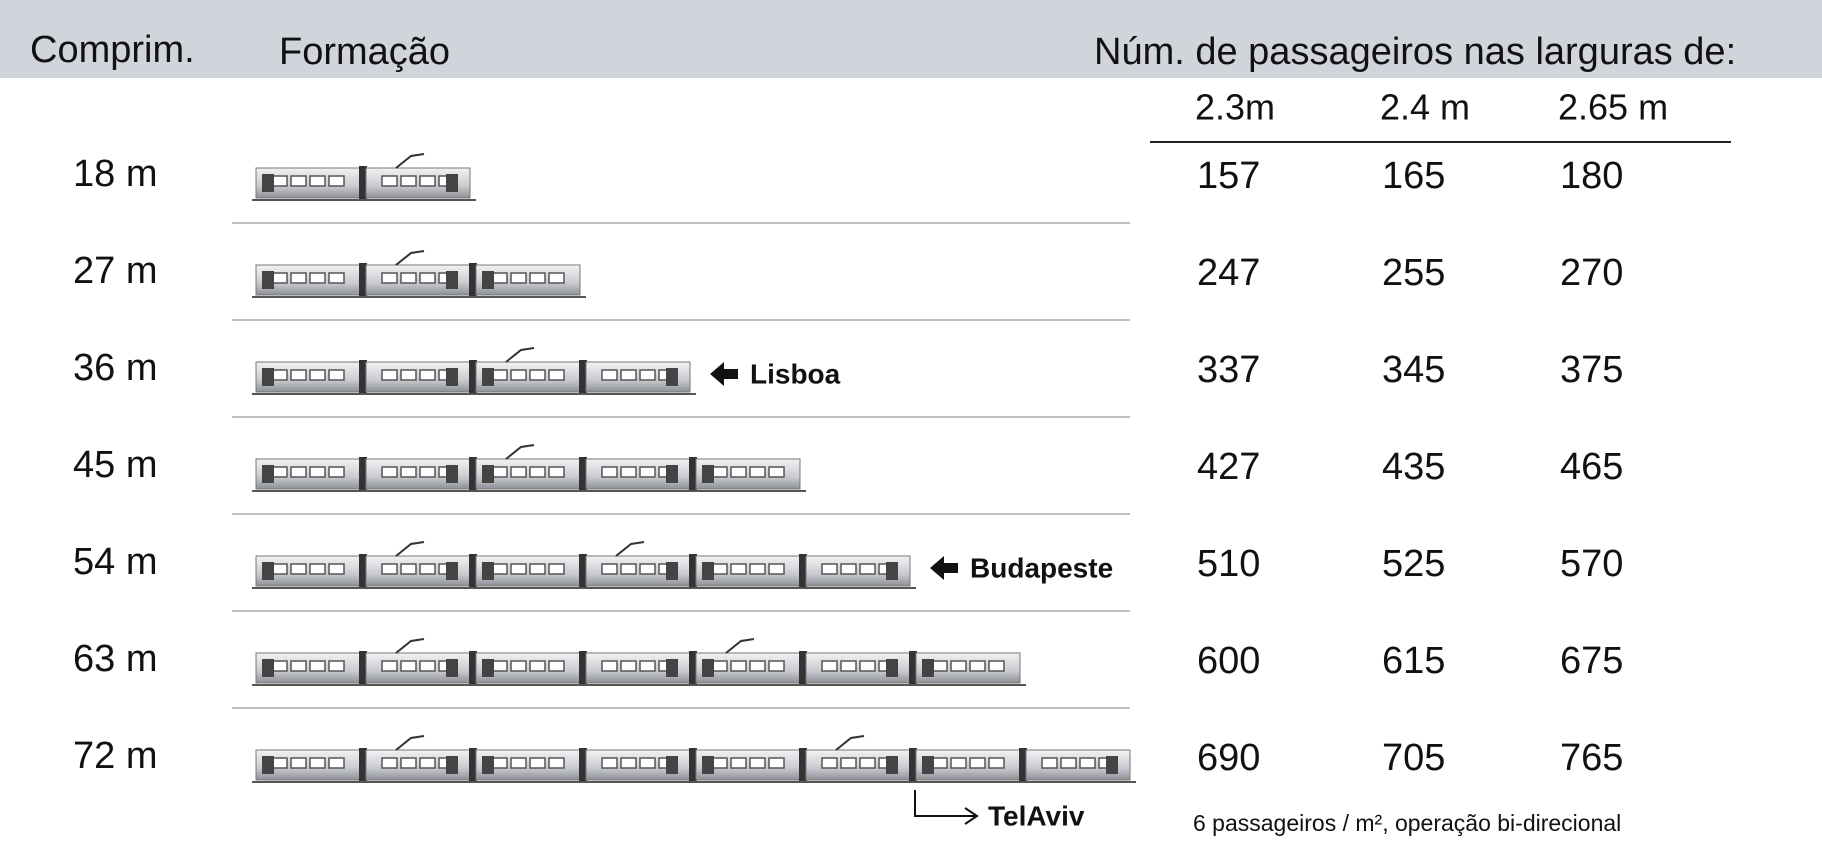 Image resolution: width=1822 pixels, height=843 pixels. What do you see at coordinates (1415, 52) in the screenshot?
I see `passengers-header: Núm. de passageiros nas larguras de:` at bounding box center [1415, 52].